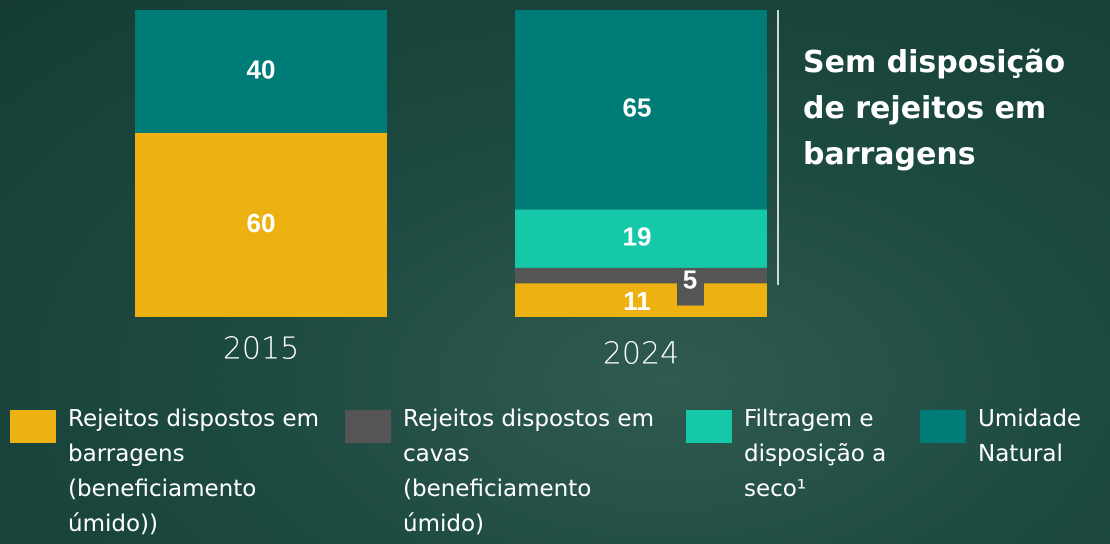  I want to click on value-label: 5, so click(690, 279).